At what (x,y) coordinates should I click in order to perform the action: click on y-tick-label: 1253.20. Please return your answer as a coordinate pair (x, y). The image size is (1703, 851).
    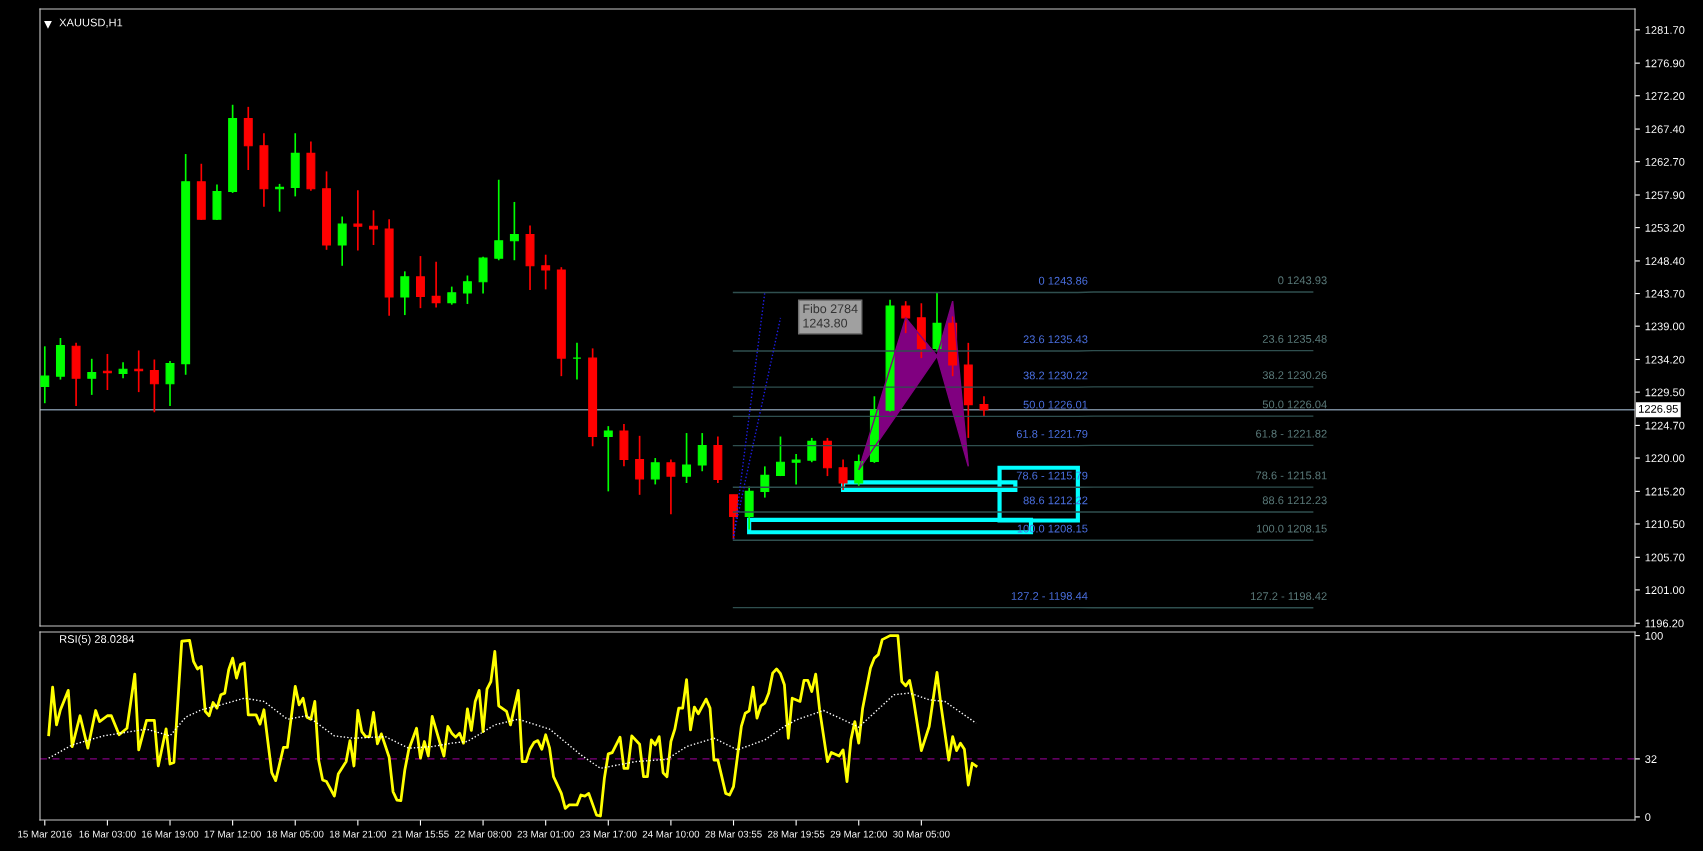
    Looking at the image, I should click on (1665, 227).